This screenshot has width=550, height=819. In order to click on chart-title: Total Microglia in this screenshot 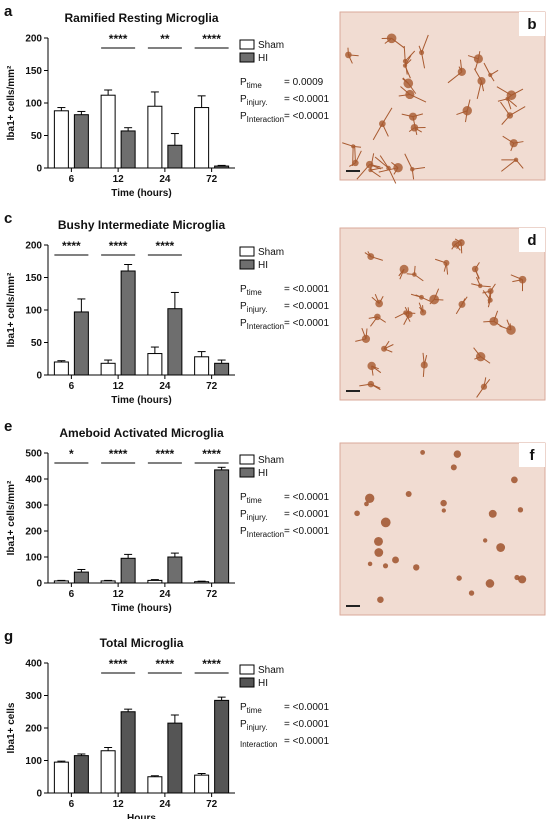, I will do `click(142, 643)`.